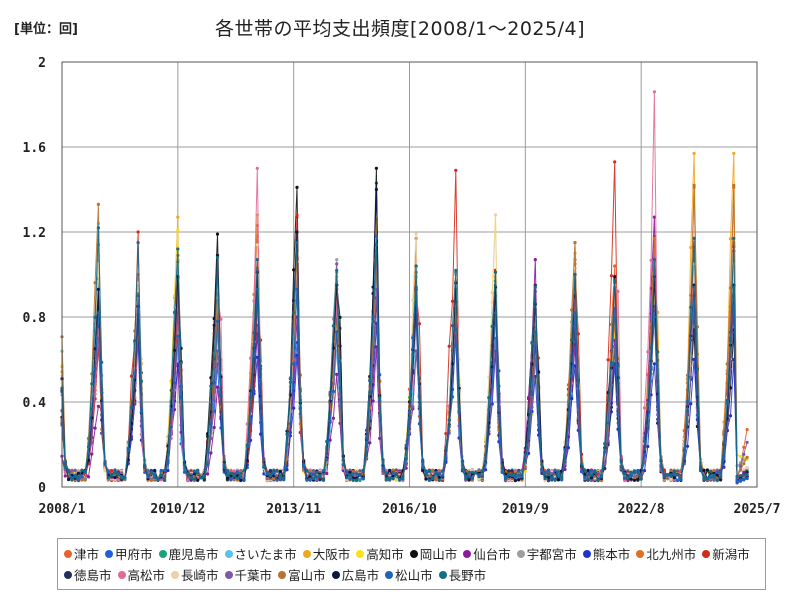 This screenshot has height=600, width=800. I want to click on y-tick-label: 0, so click(42, 488).